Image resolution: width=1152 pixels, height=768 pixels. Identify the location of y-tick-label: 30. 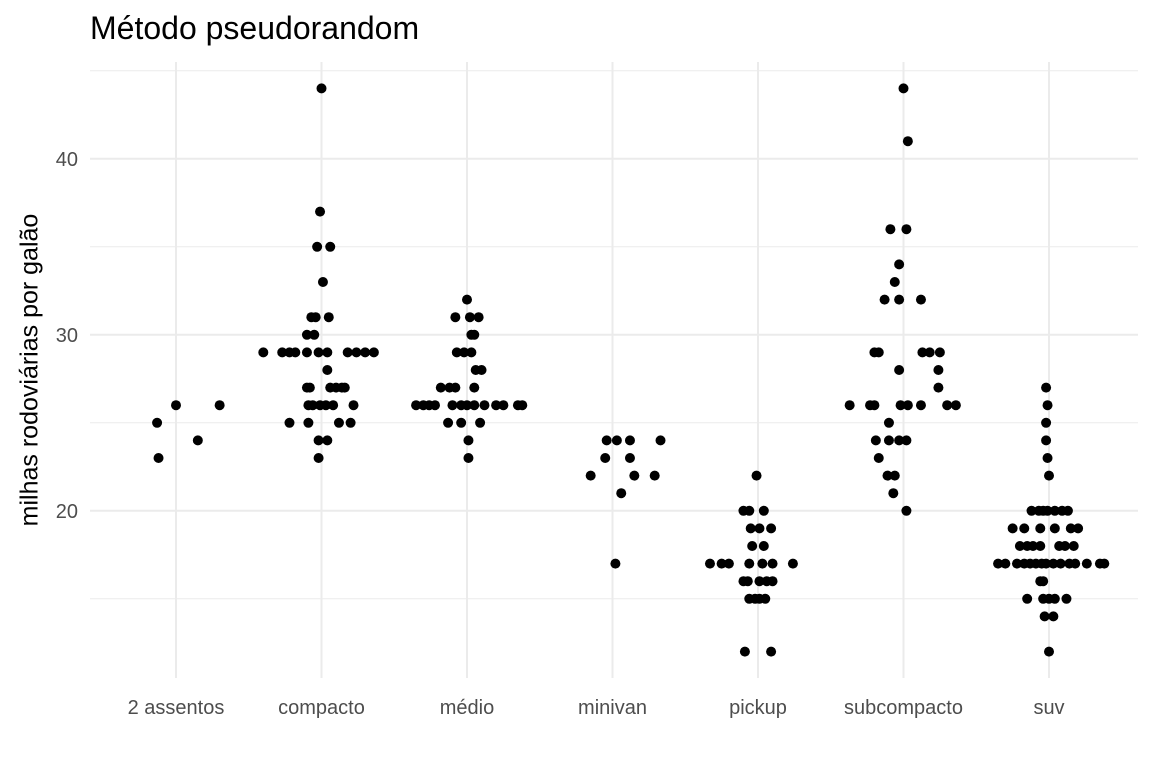
(67, 336).